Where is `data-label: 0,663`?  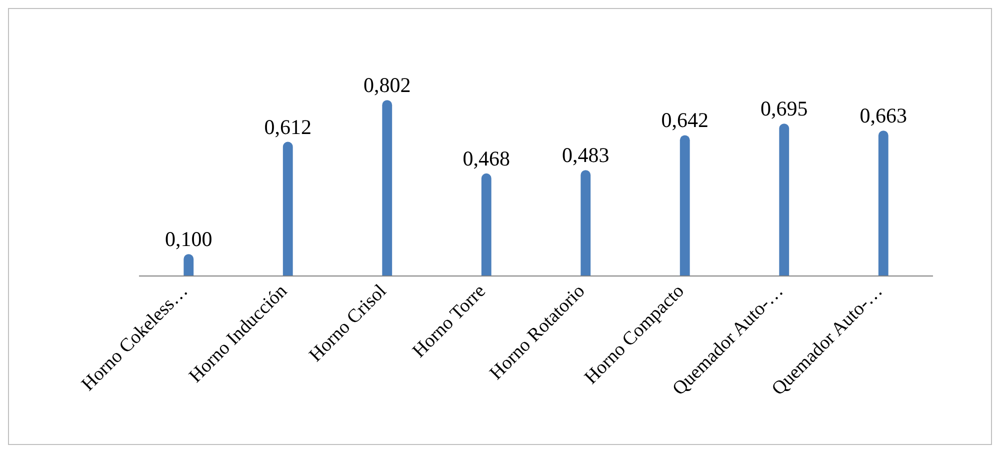 data-label: 0,663 is located at coordinates (883, 116).